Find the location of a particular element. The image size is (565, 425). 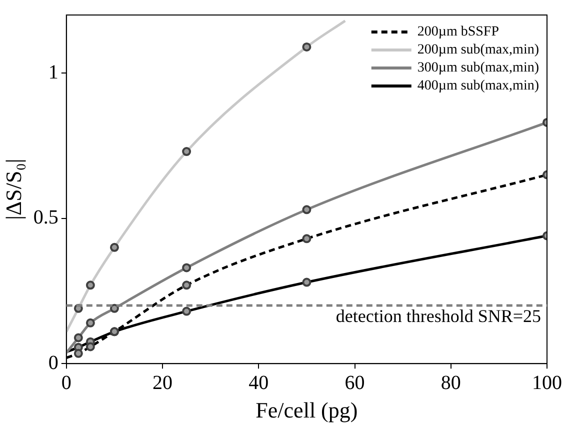

x-tick-label: 20 is located at coordinates (162, 383).